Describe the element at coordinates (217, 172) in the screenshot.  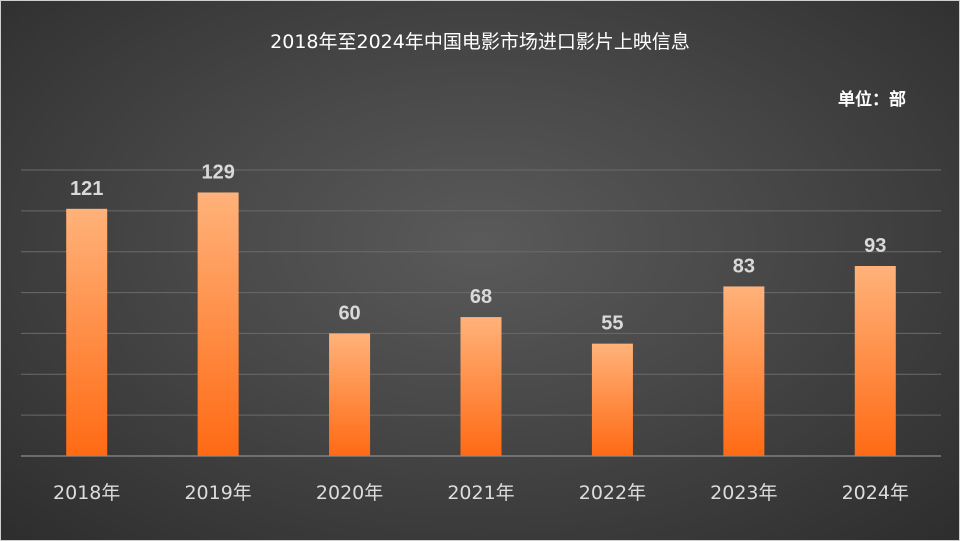
I see `value-label-2: 129` at that location.